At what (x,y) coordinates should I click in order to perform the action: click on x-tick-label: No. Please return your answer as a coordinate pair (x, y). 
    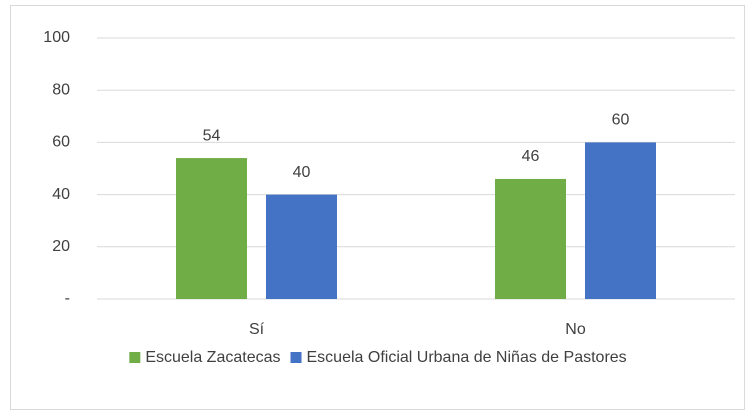
    Looking at the image, I should click on (575, 329).